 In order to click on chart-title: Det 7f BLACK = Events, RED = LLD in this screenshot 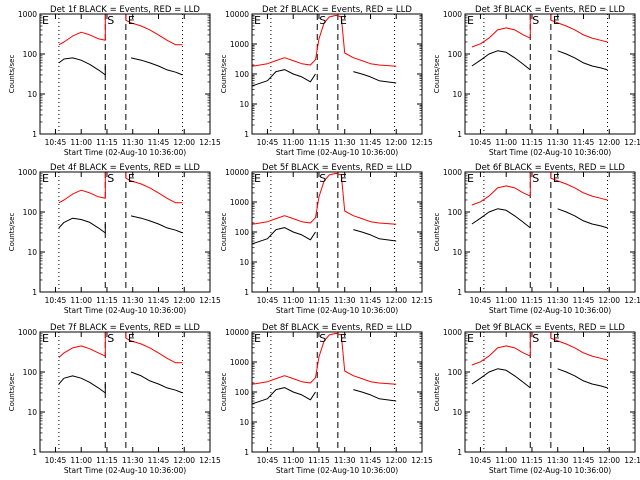, I will do `click(125, 328)`.